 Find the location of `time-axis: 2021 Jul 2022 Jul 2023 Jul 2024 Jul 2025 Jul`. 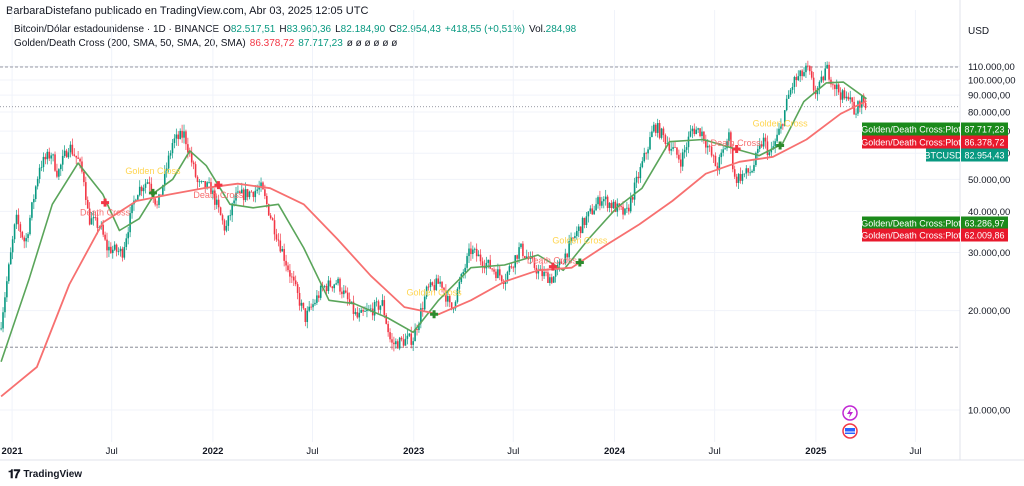

time-axis: 2021 Jul 2022 Jul 2023 Jul 2024 Jul 2025 Jul is located at coordinates (512, 453).